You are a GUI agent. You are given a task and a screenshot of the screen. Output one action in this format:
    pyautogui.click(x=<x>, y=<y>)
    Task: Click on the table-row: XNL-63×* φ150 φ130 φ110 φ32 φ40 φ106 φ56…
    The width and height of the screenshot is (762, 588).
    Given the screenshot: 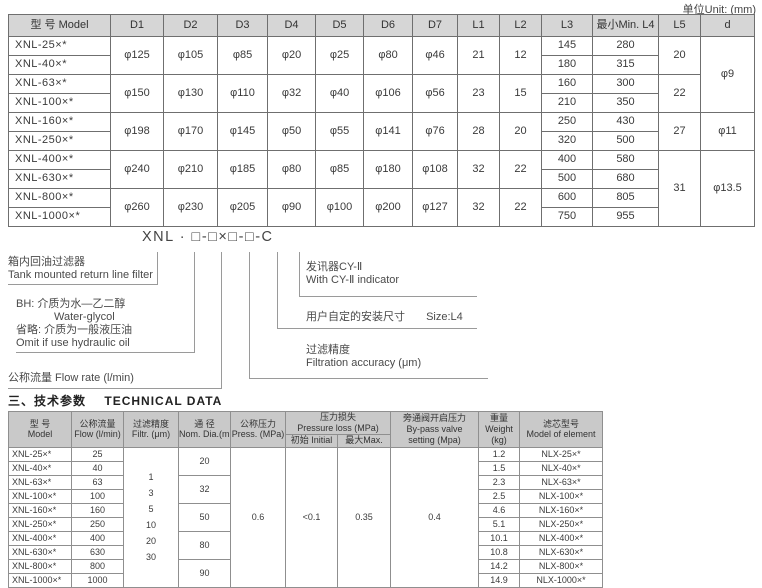 What is the action you would take?
    pyautogui.click(x=381, y=93)
    